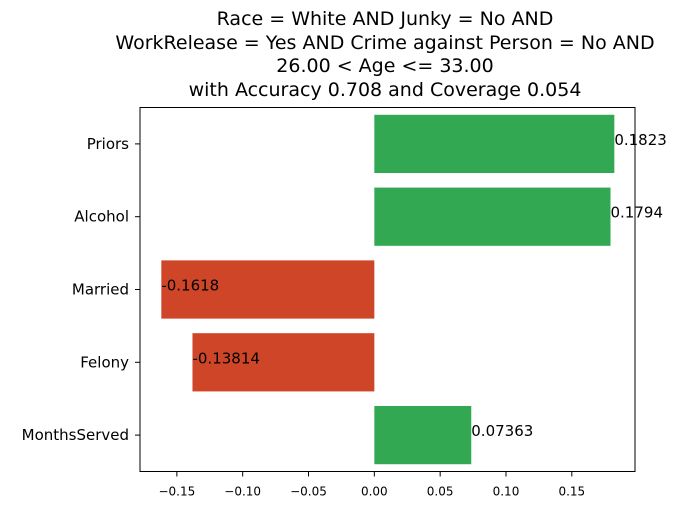 The image size is (695, 507). What do you see at coordinates (225, 358) in the screenshot?
I see `data-label-felony: -0.13814` at bounding box center [225, 358].